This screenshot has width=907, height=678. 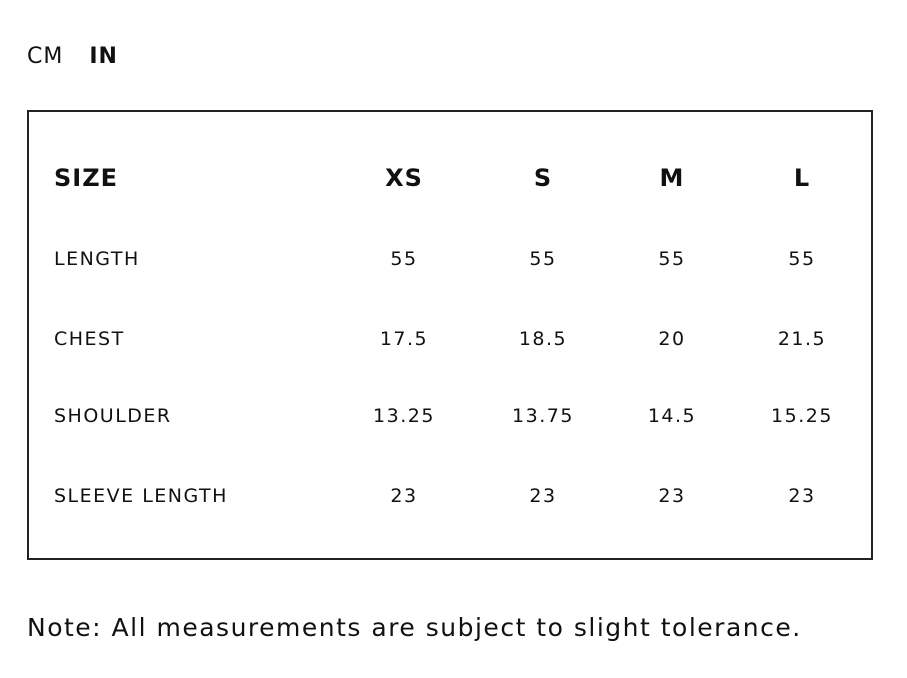 I want to click on unit-cm-button: CM, so click(x=45, y=56).